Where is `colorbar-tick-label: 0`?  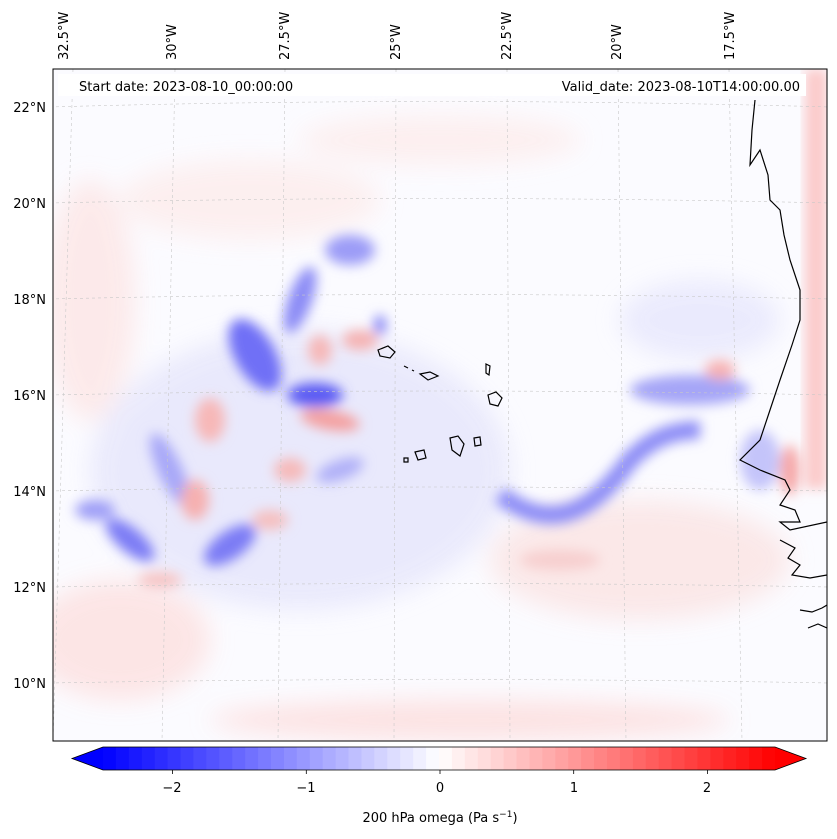 colorbar-tick-label: 0 is located at coordinates (440, 788).